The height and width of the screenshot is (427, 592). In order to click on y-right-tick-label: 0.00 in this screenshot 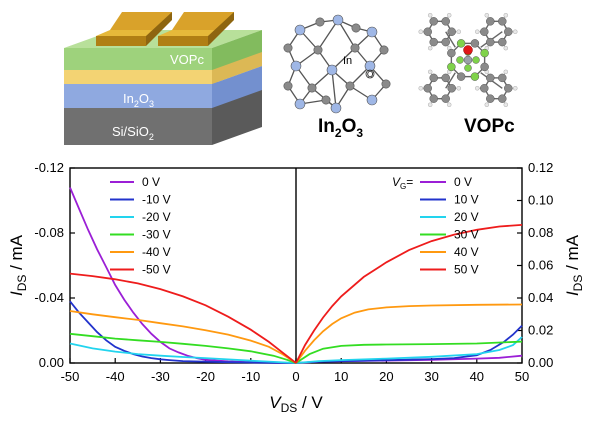, I will do `click(540, 362)`.